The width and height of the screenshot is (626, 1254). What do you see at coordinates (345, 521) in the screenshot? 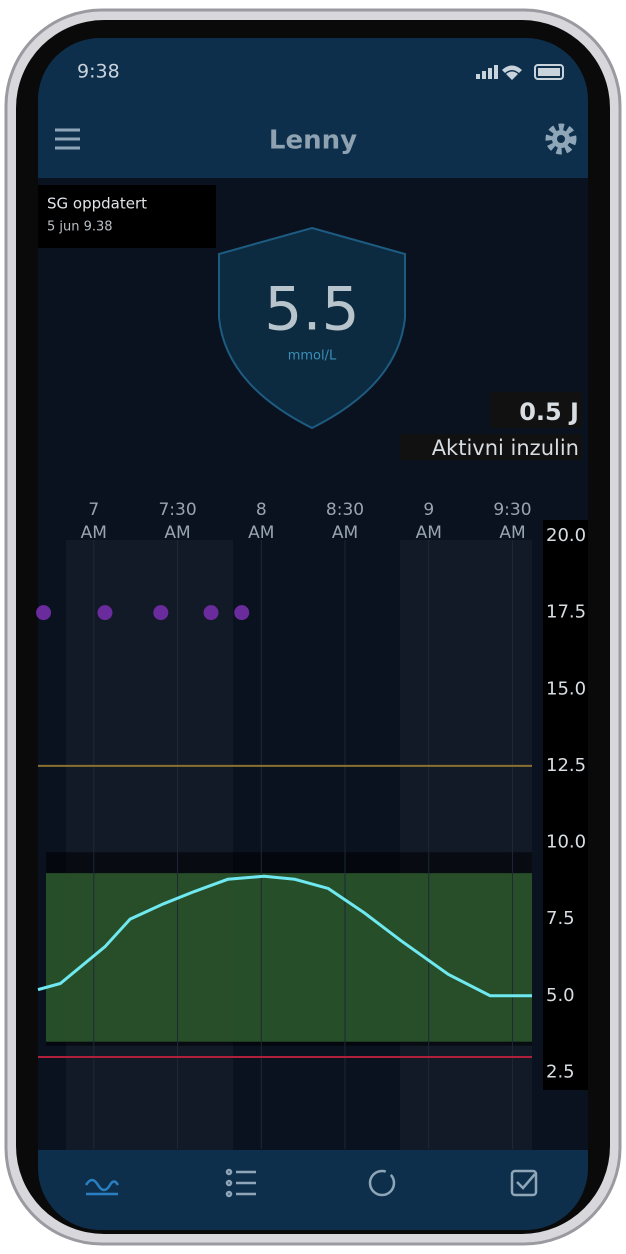
I see `x-tick-label: 8:30 AM` at bounding box center [345, 521].